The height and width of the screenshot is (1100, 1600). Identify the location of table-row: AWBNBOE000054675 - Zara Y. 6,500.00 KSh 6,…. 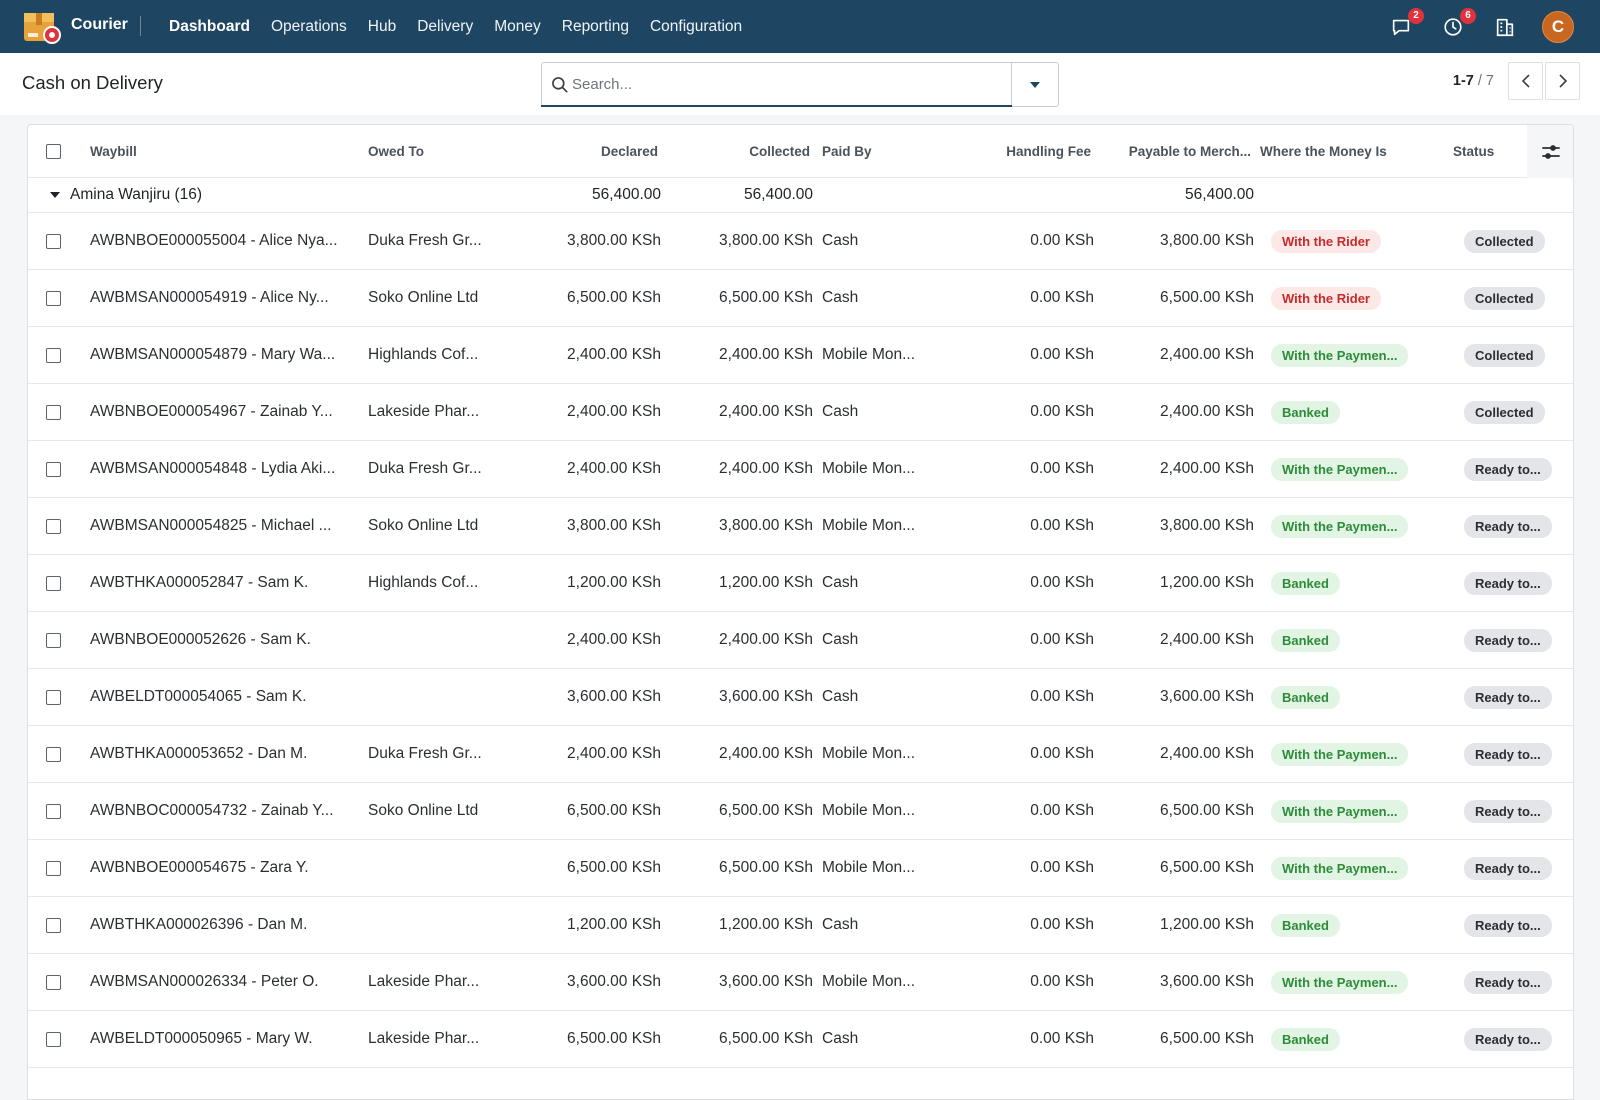
(800, 868).